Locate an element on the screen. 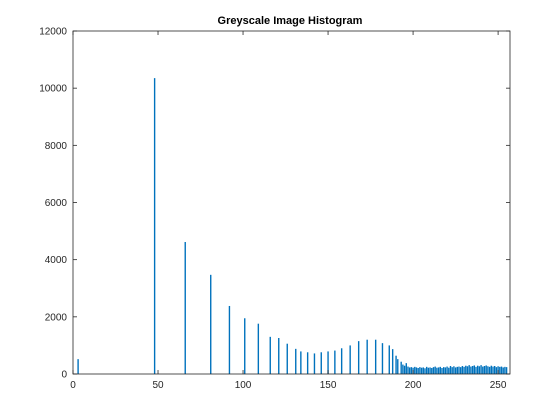 The image size is (560, 420). x-tick-label: 150 is located at coordinates (328, 385).